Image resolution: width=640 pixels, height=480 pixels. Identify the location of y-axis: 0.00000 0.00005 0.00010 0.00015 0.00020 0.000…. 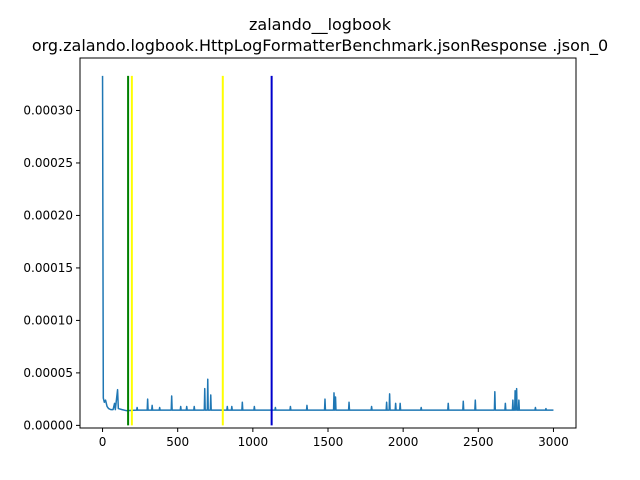
(51, 267).